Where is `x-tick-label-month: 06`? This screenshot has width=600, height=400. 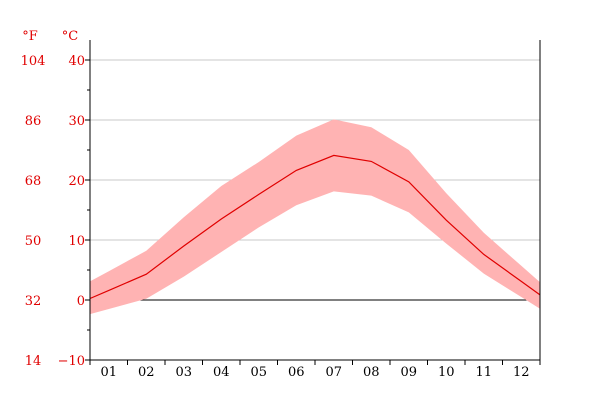
x-tick-label-month: 06 is located at coordinates (296, 372).